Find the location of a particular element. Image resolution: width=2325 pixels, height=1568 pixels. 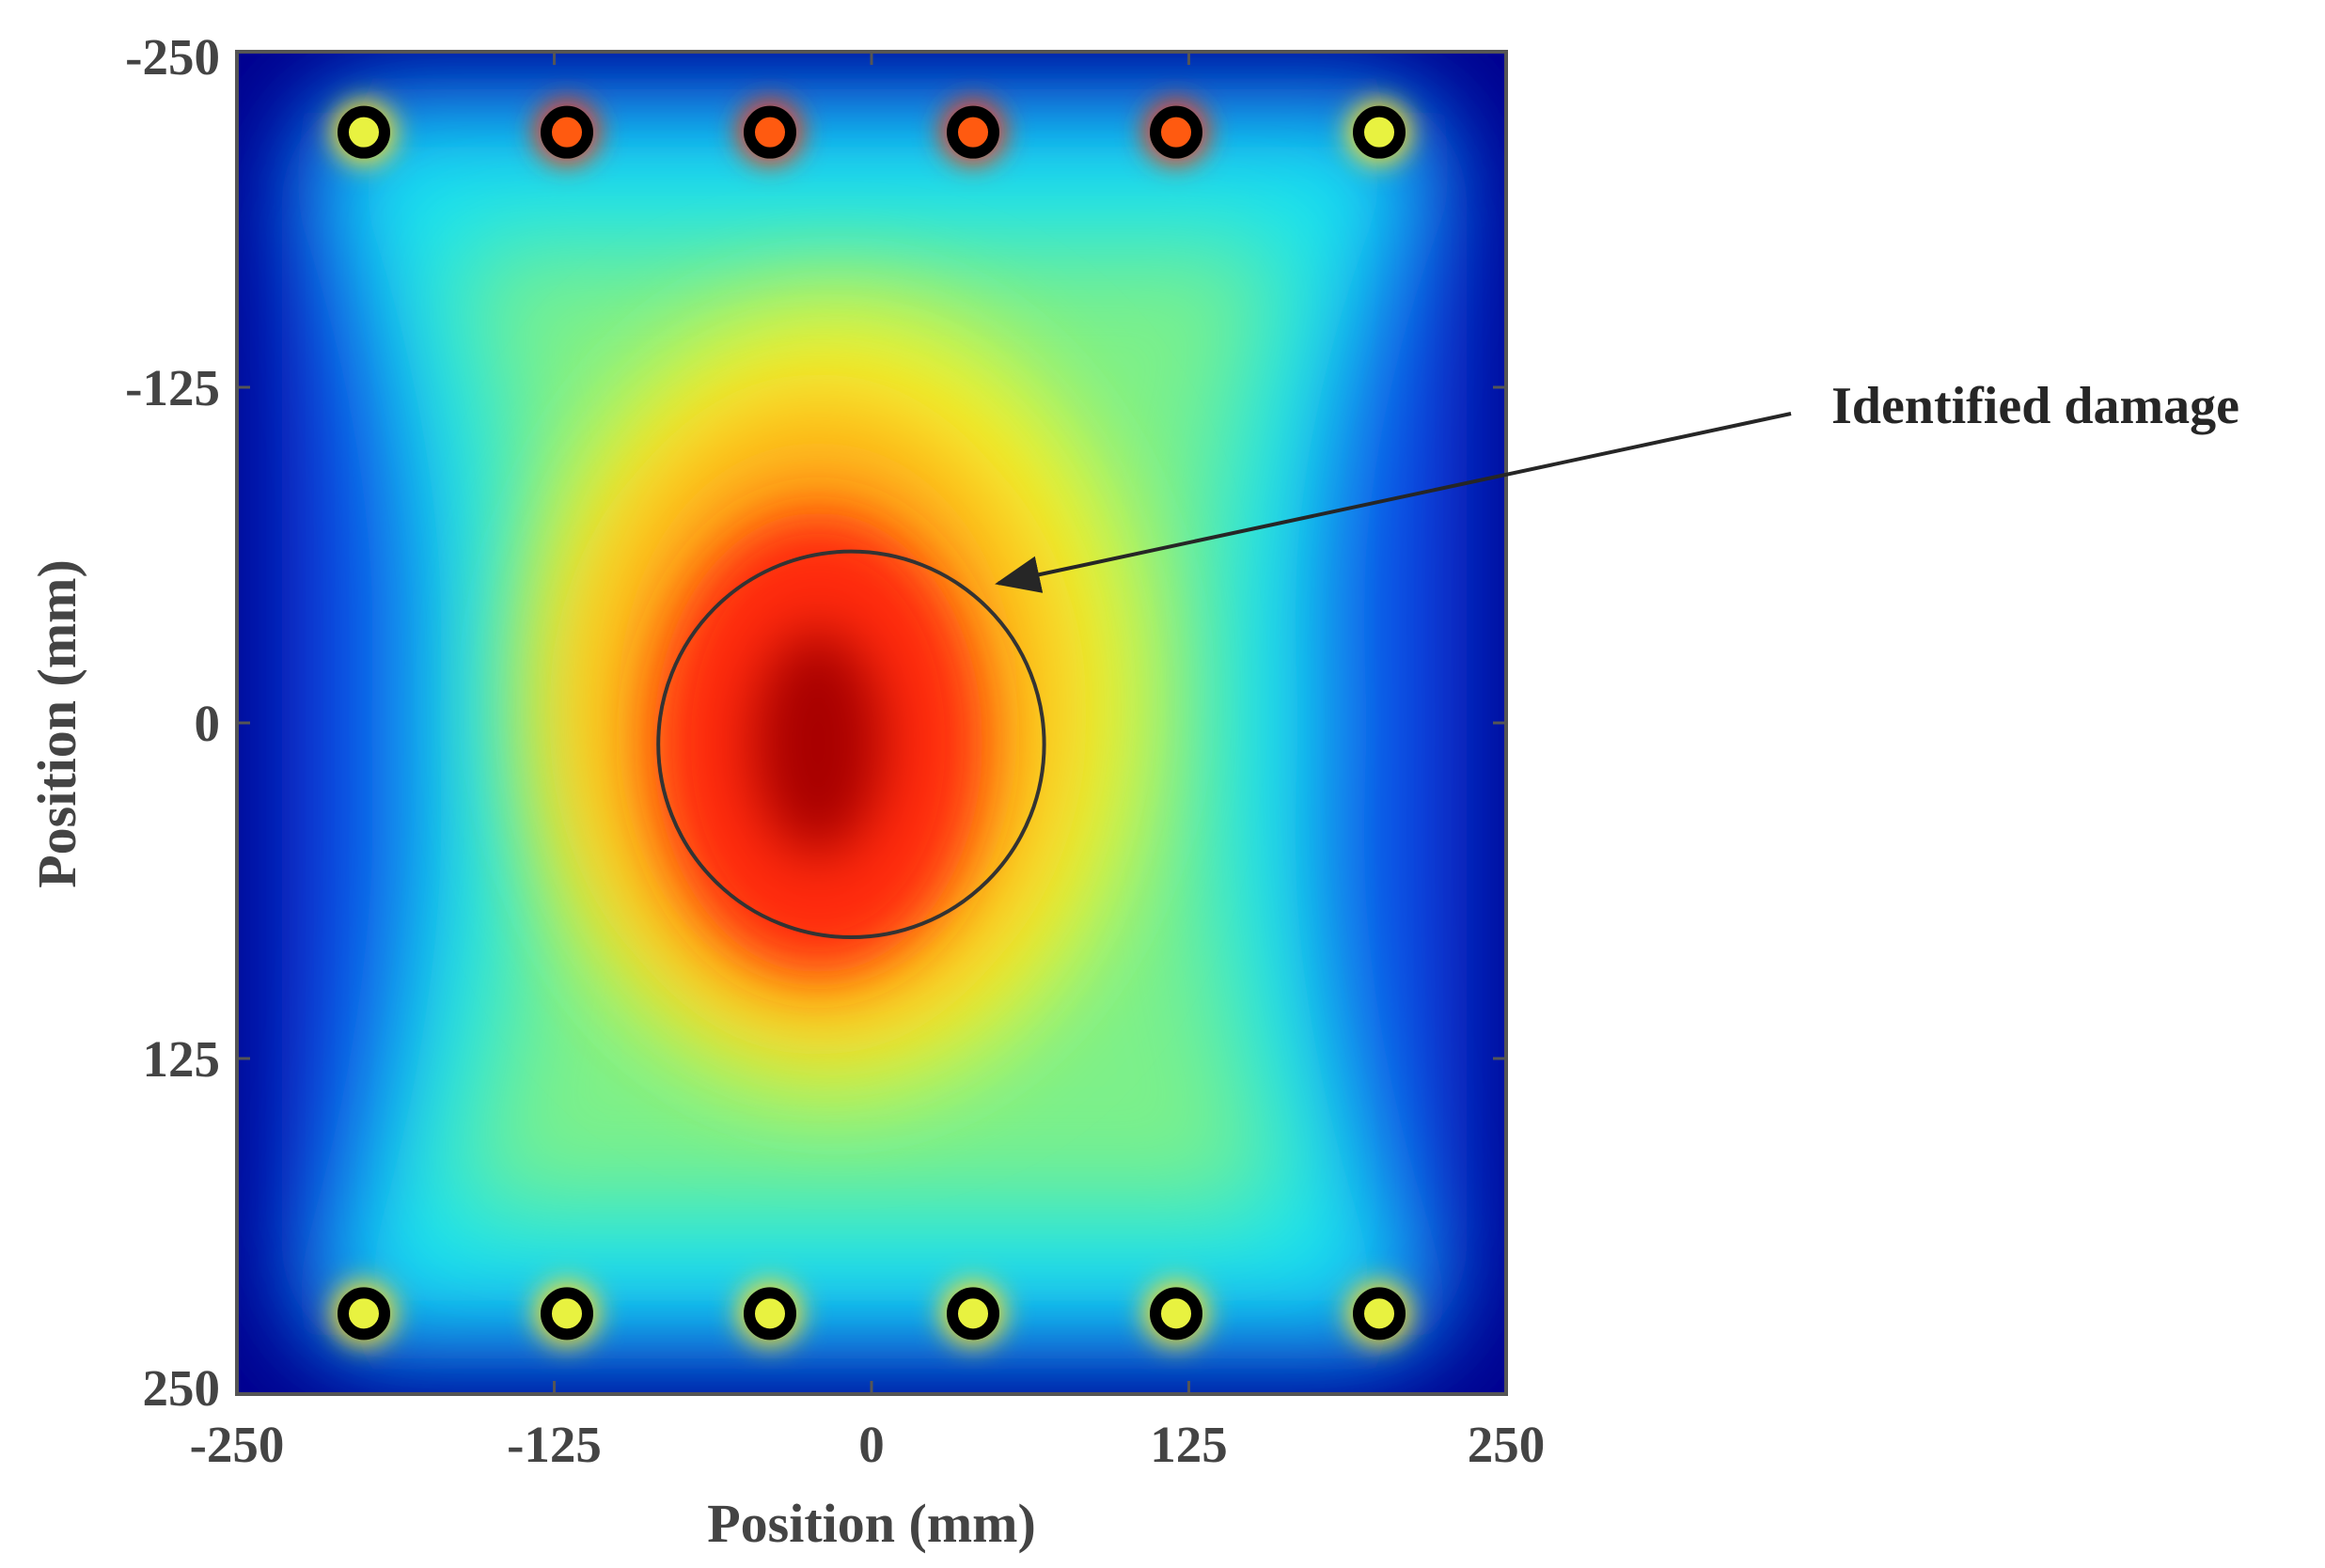

y-axis-title: Position (mm) is located at coordinates (57, 723).